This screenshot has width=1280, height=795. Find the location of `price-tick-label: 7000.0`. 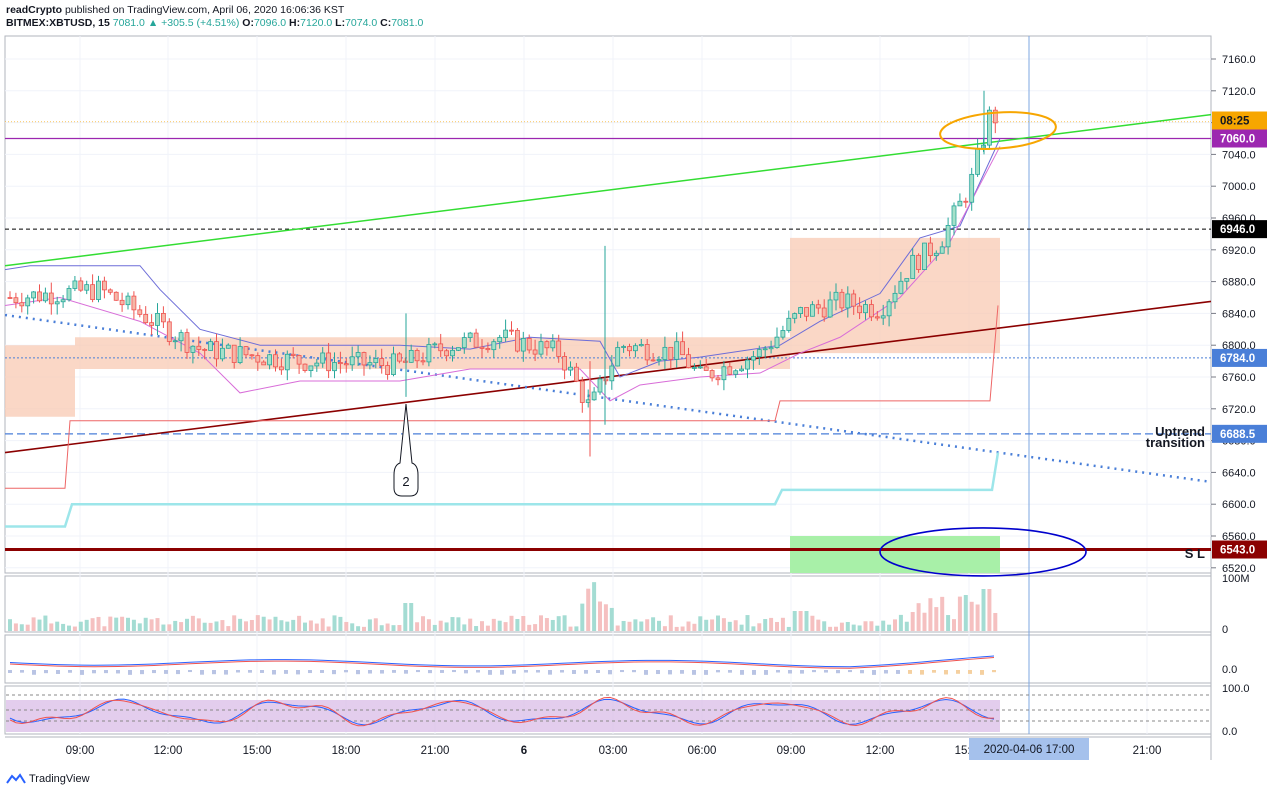

price-tick-label: 7000.0 is located at coordinates (1239, 187).